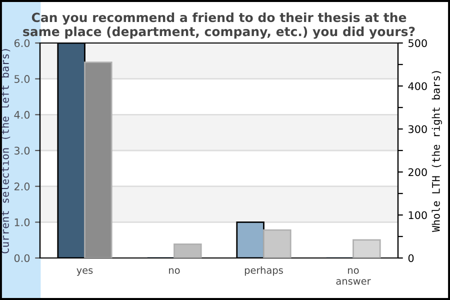  I want to click on y2-tick-label: 0, so click(411, 258).